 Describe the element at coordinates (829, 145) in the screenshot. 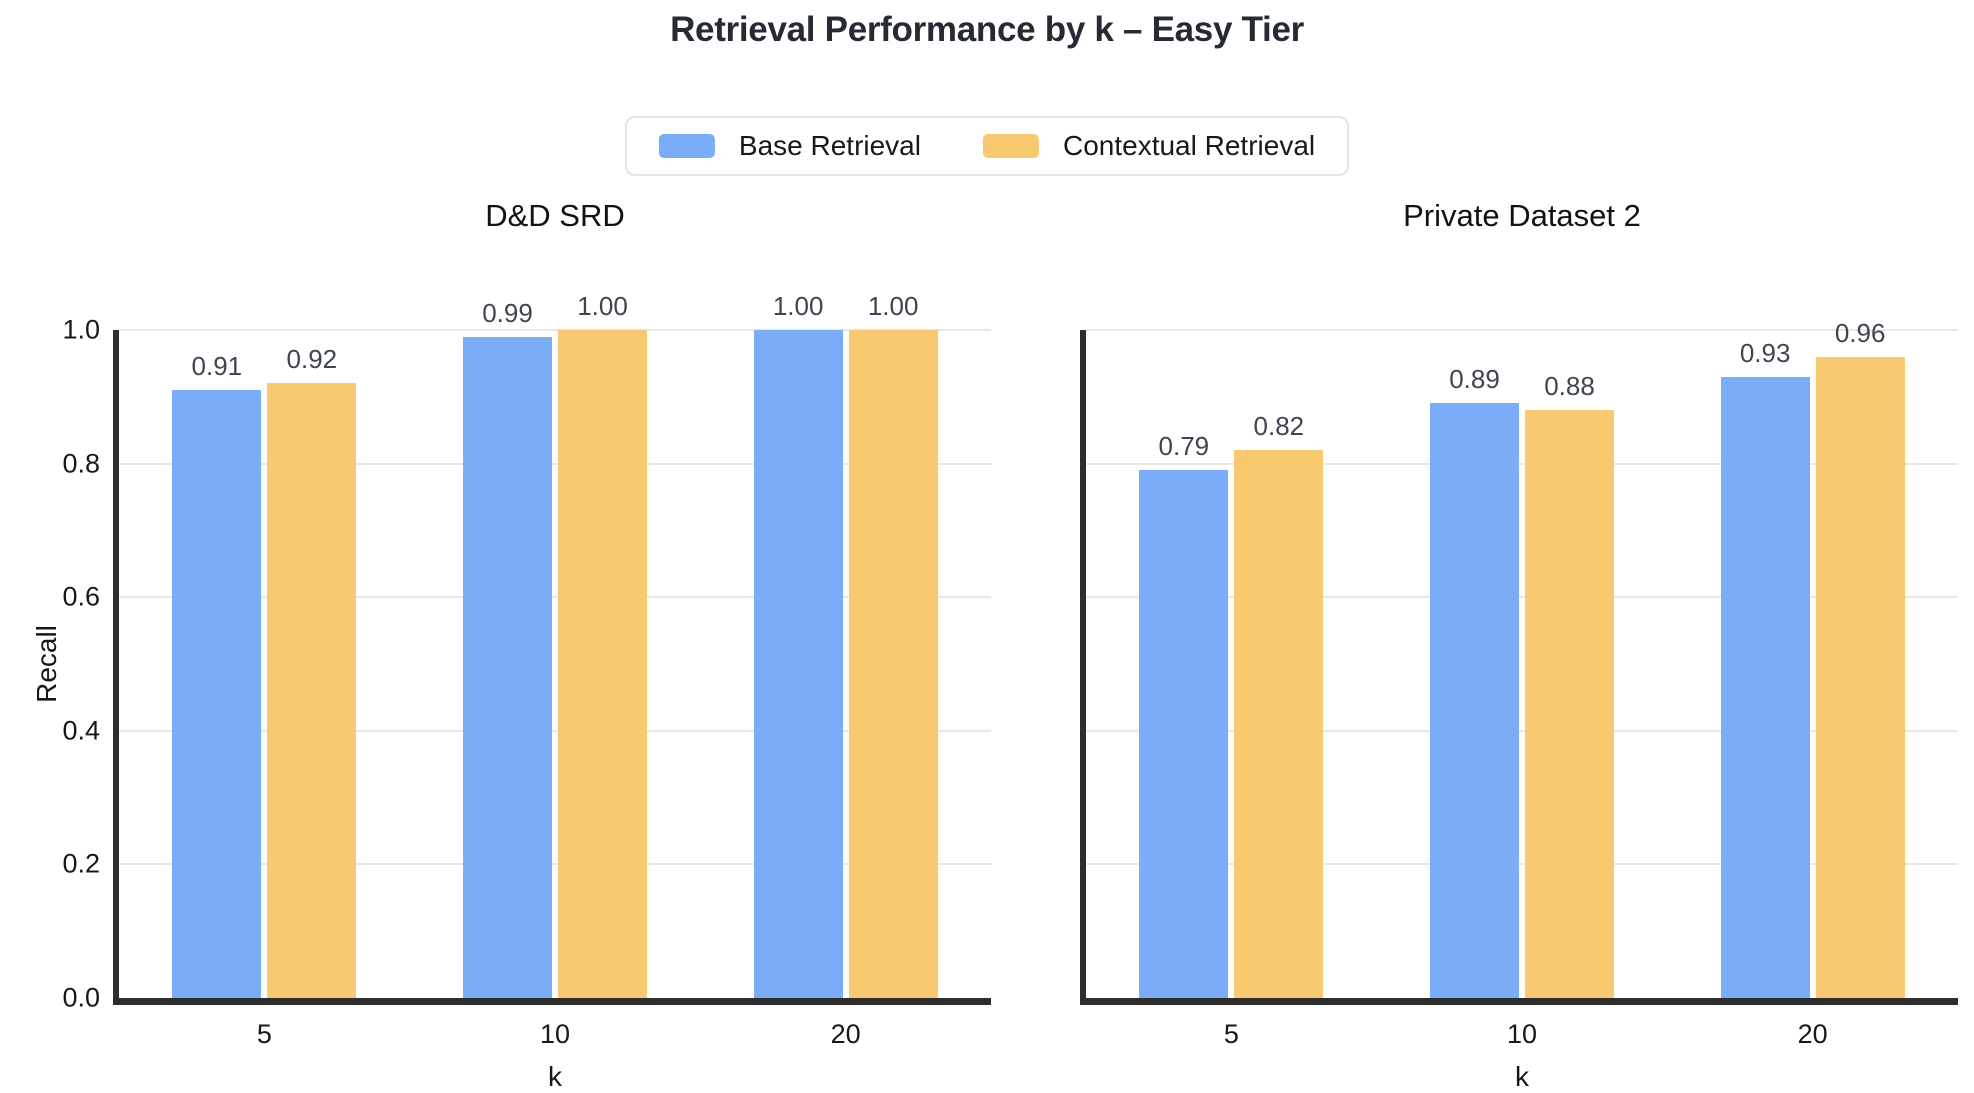

I see `legend-label: Base Retrieval` at that location.